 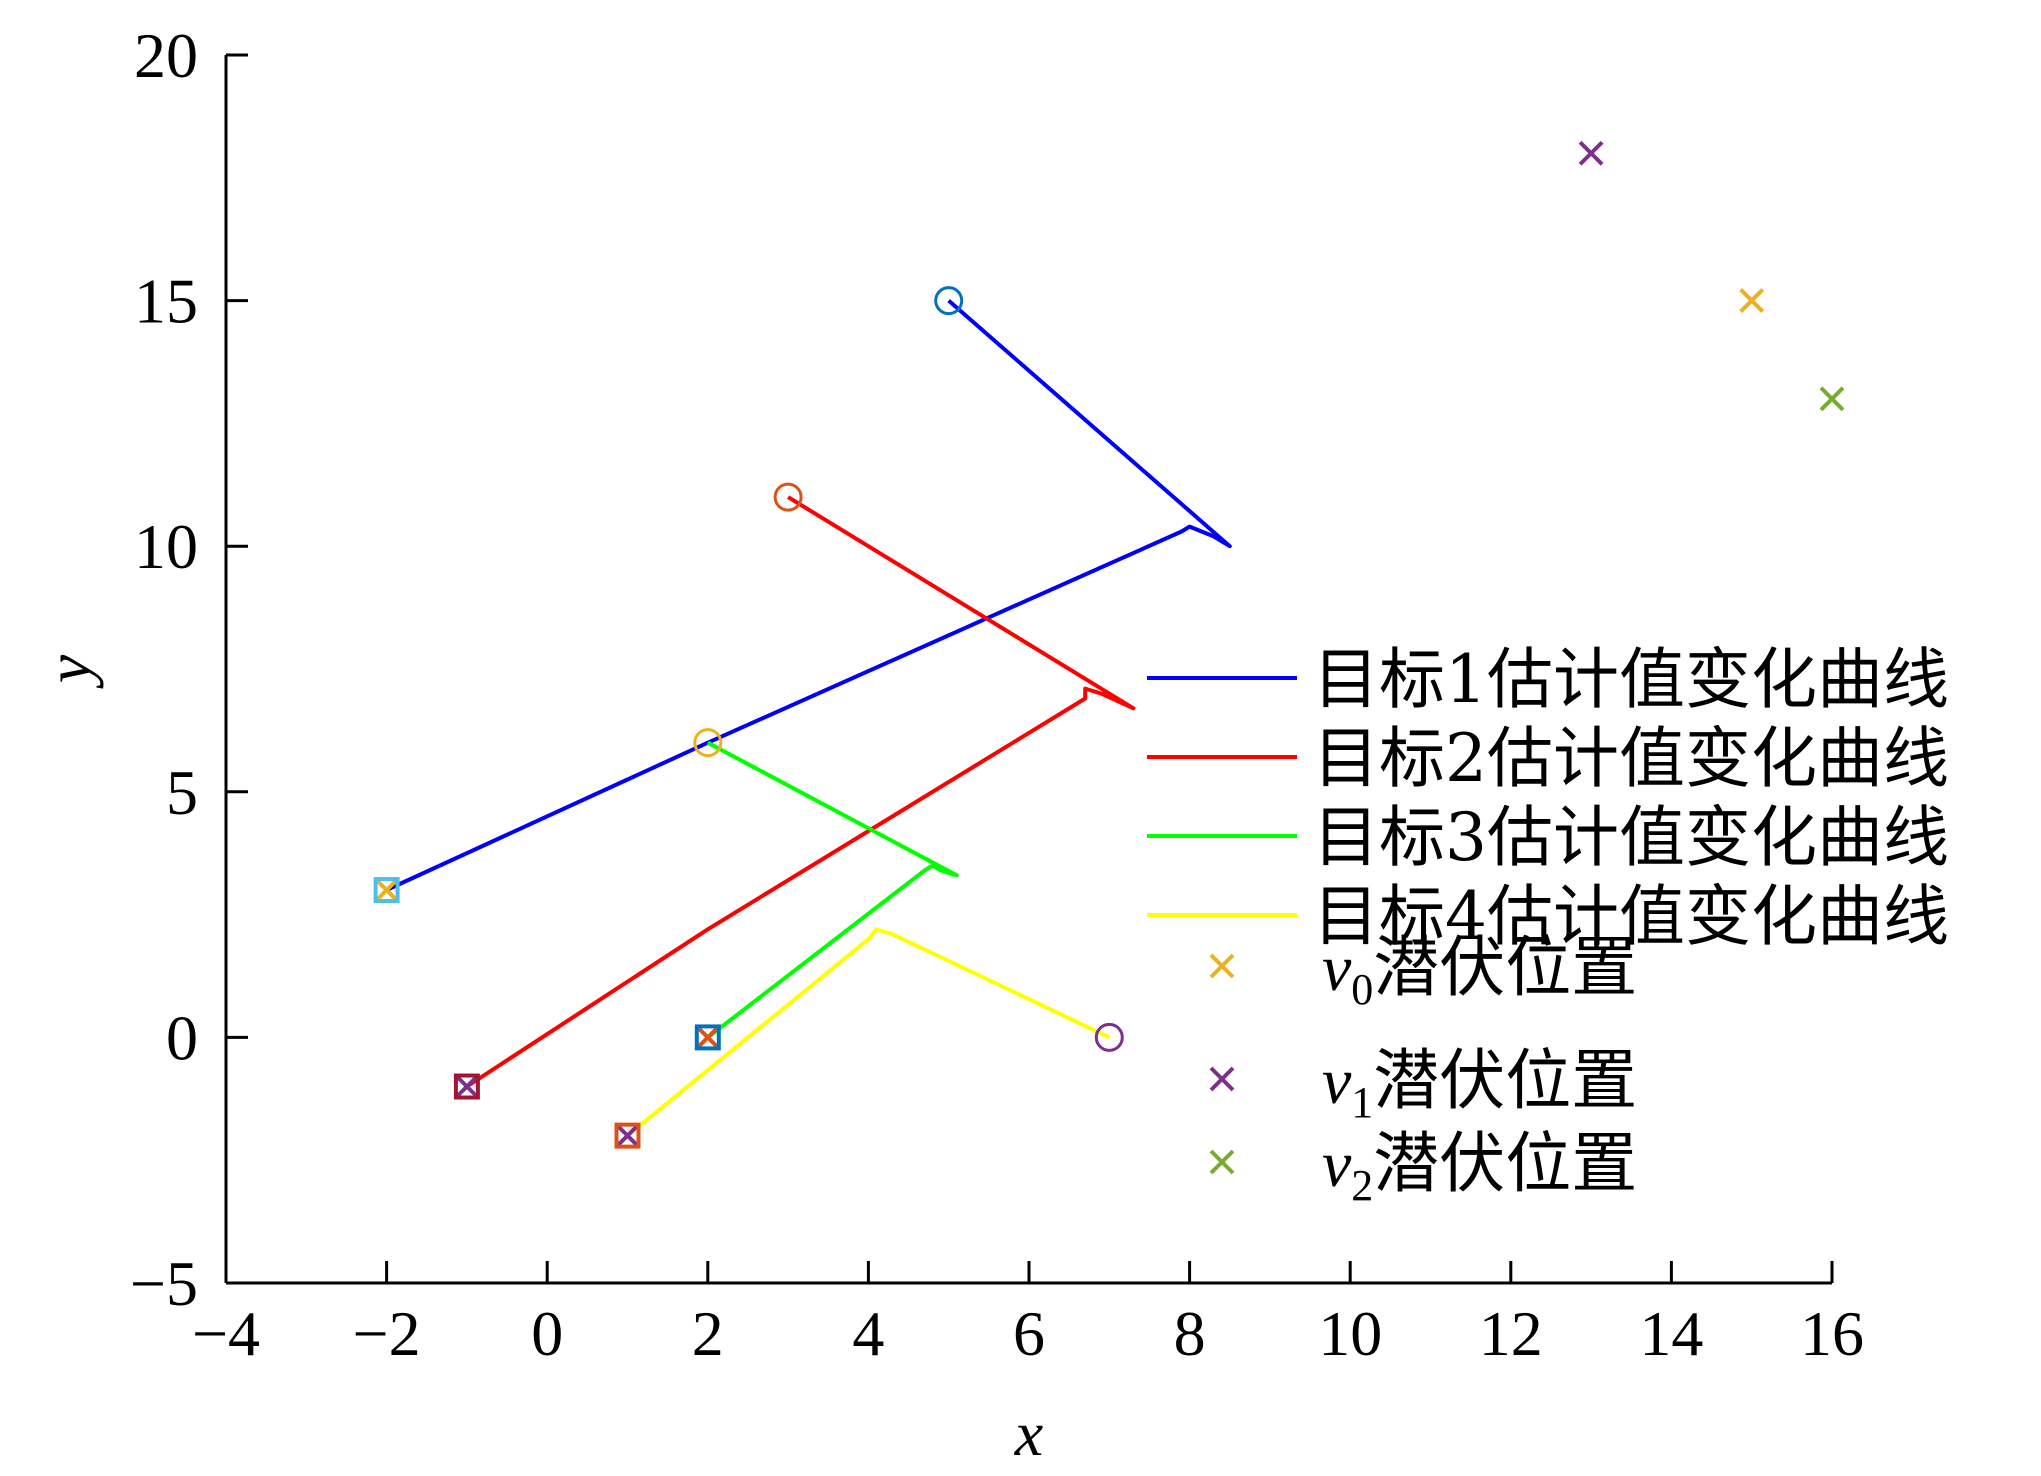 What do you see at coordinates (166, 546) in the screenshot?
I see `y-tick-label: 10` at bounding box center [166, 546].